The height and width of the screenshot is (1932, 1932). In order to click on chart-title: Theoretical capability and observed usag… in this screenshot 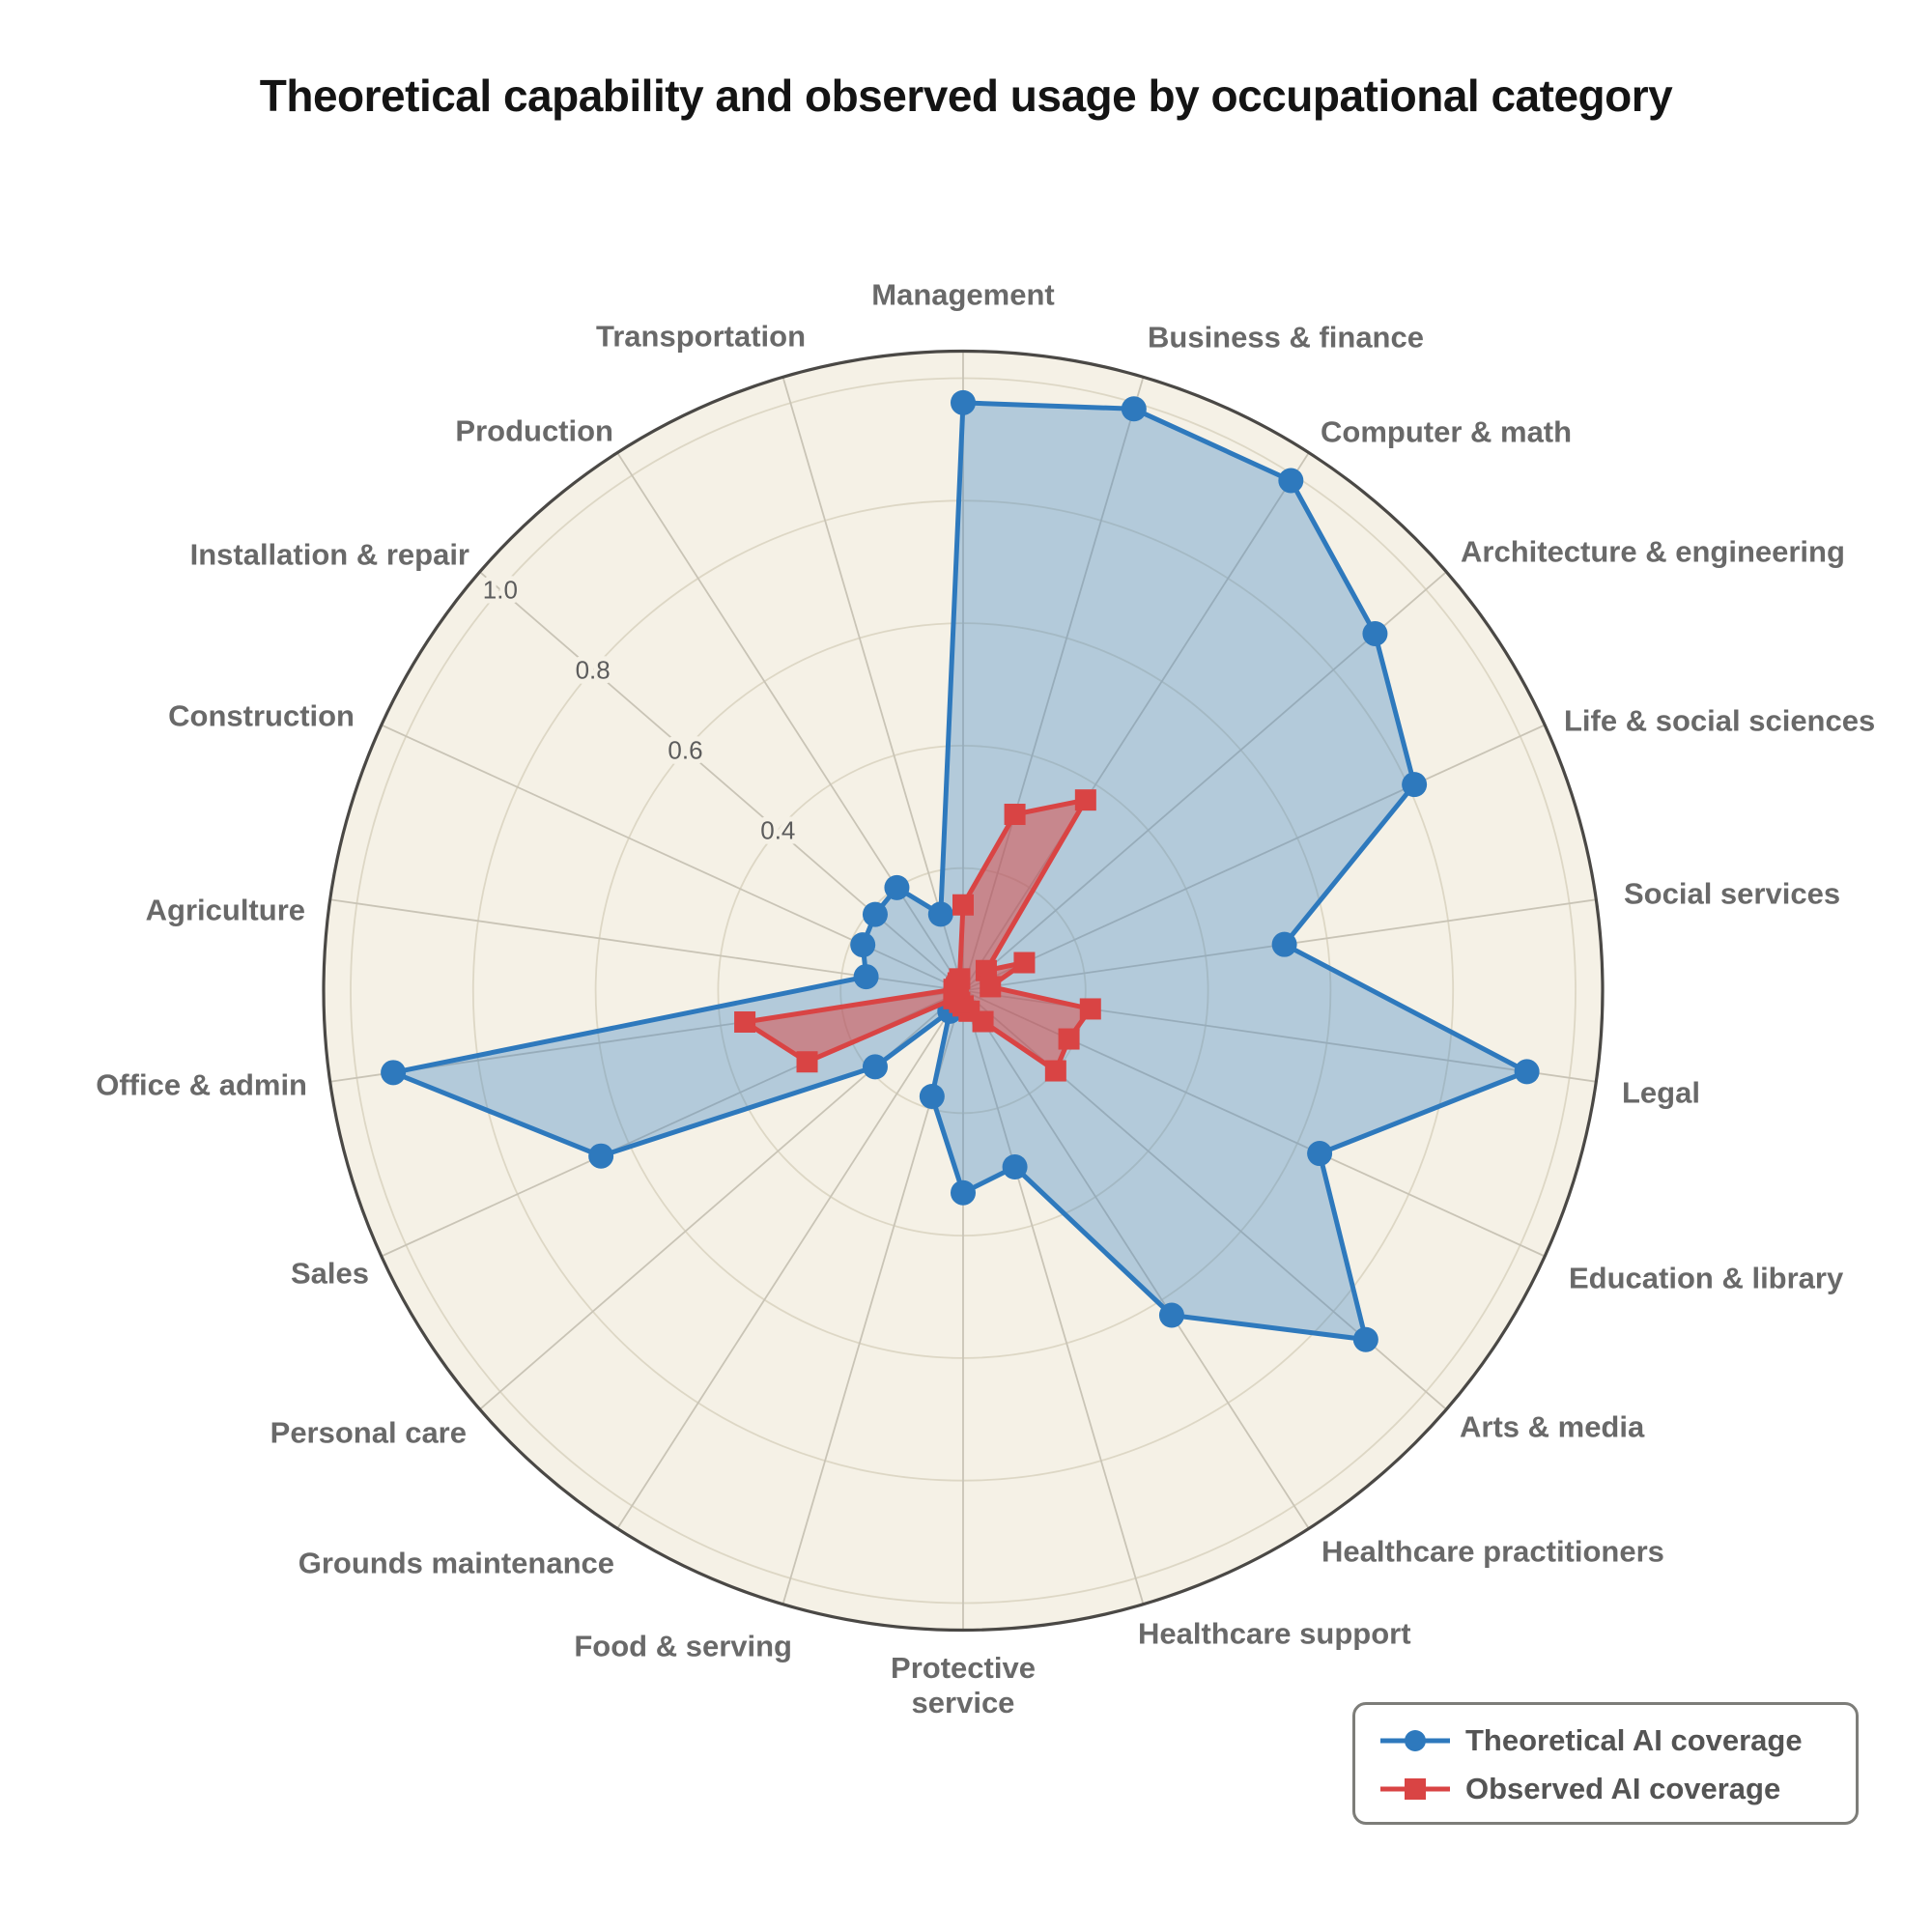, I will do `click(966, 96)`.